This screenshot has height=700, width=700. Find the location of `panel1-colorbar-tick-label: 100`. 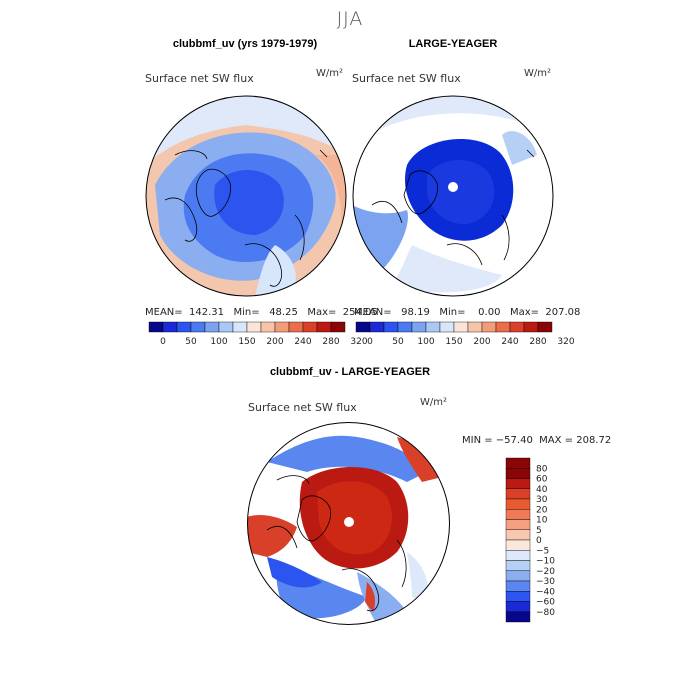

panel1-colorbar-tick-label: 100 is located at coordinates (218, 342).